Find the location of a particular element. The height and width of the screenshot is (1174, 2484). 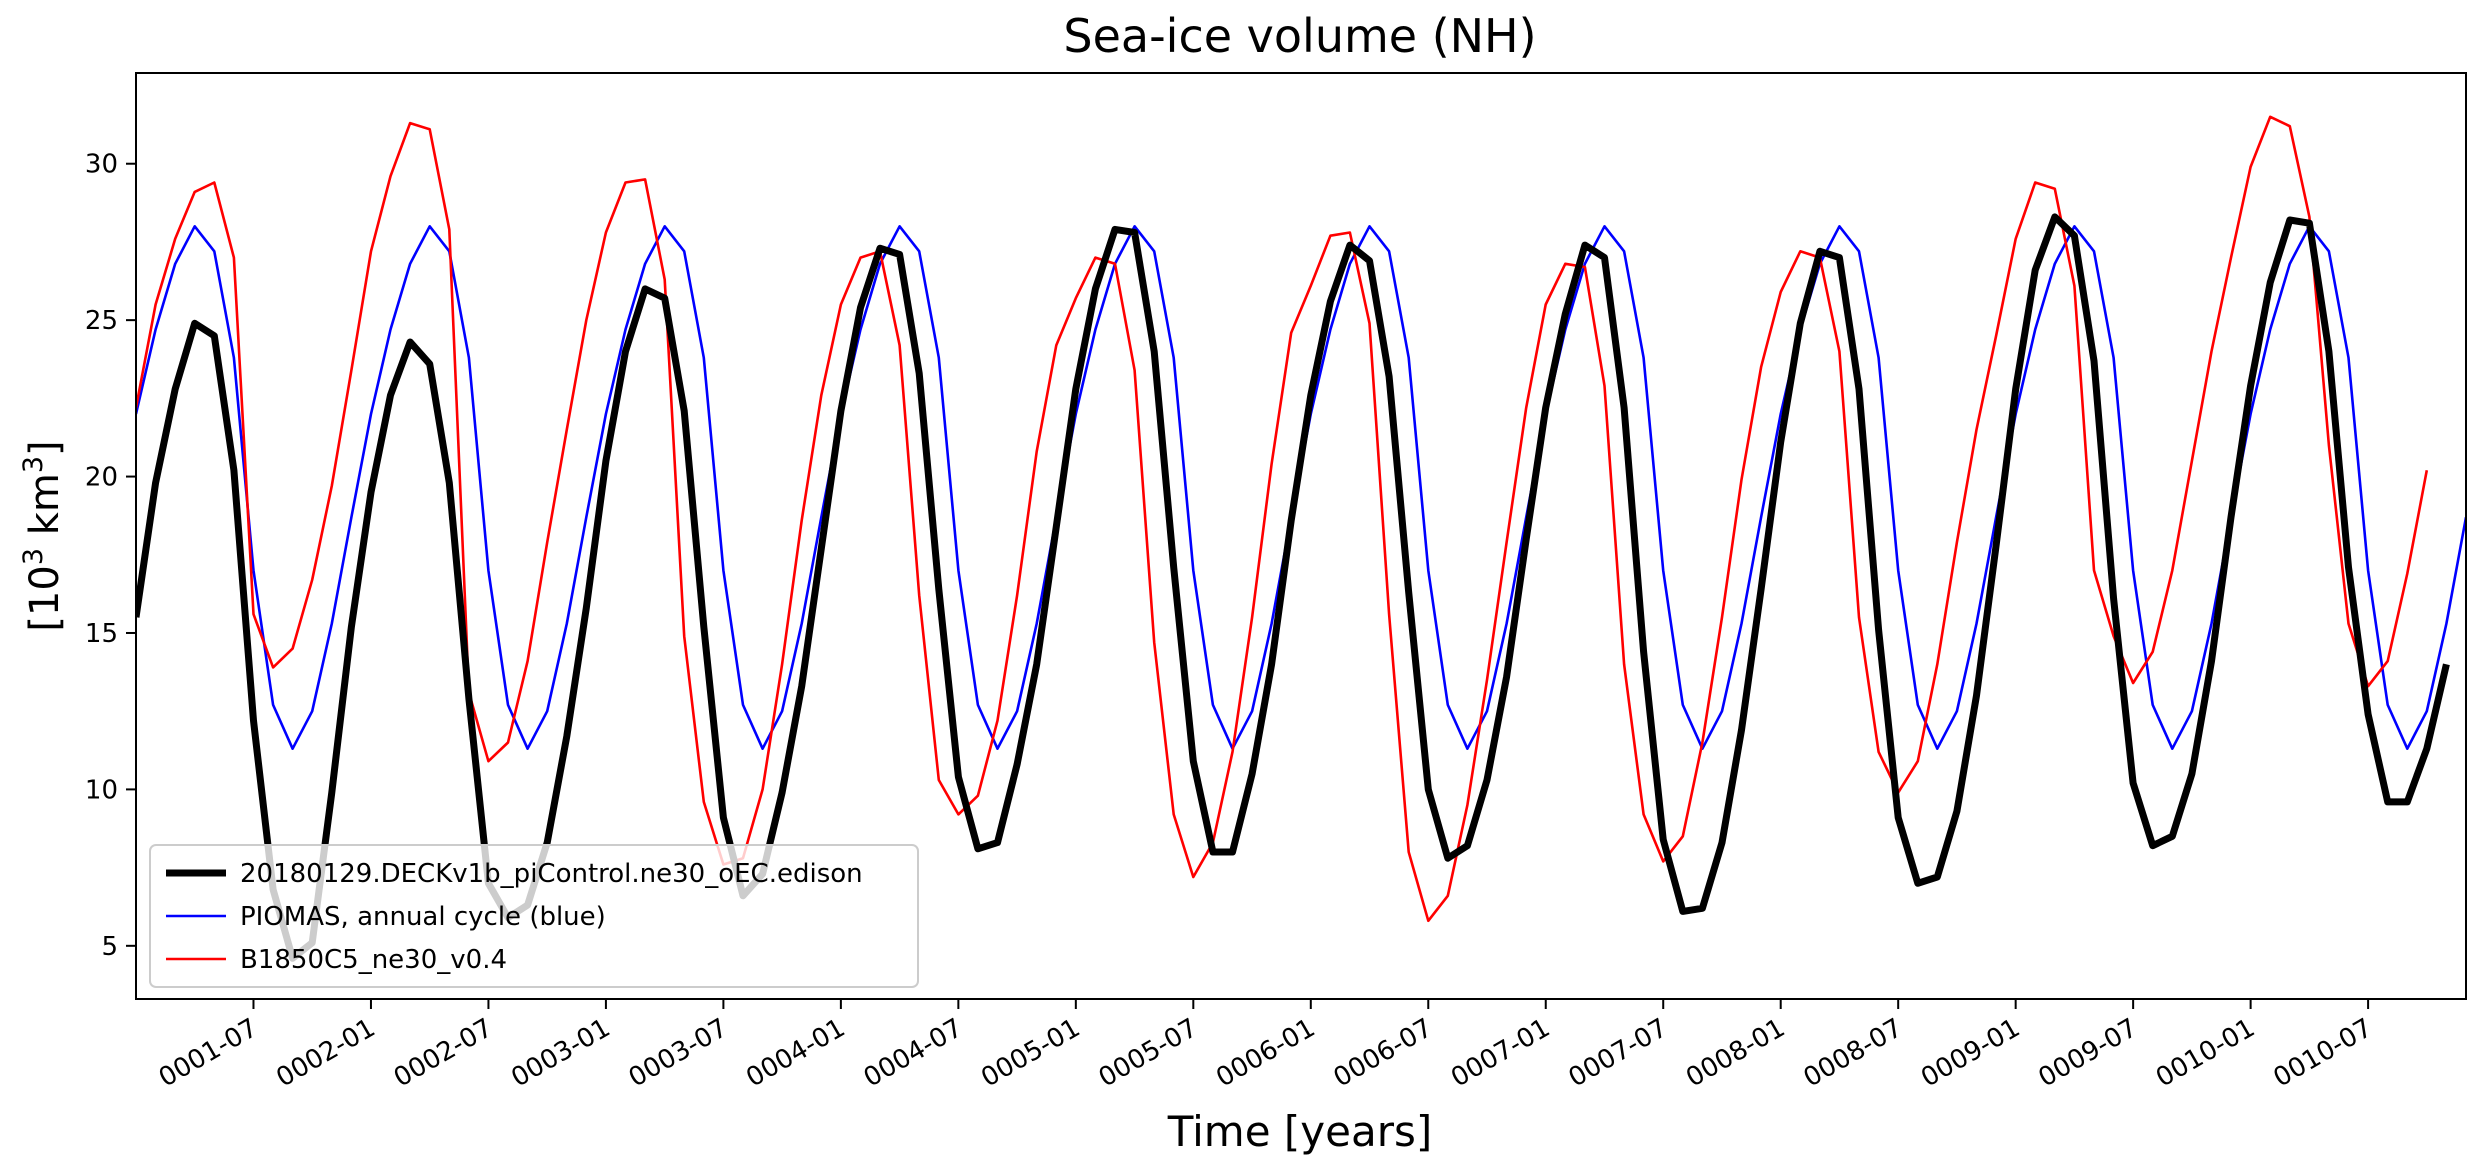

legend-box is located at coordinates (534, 916).